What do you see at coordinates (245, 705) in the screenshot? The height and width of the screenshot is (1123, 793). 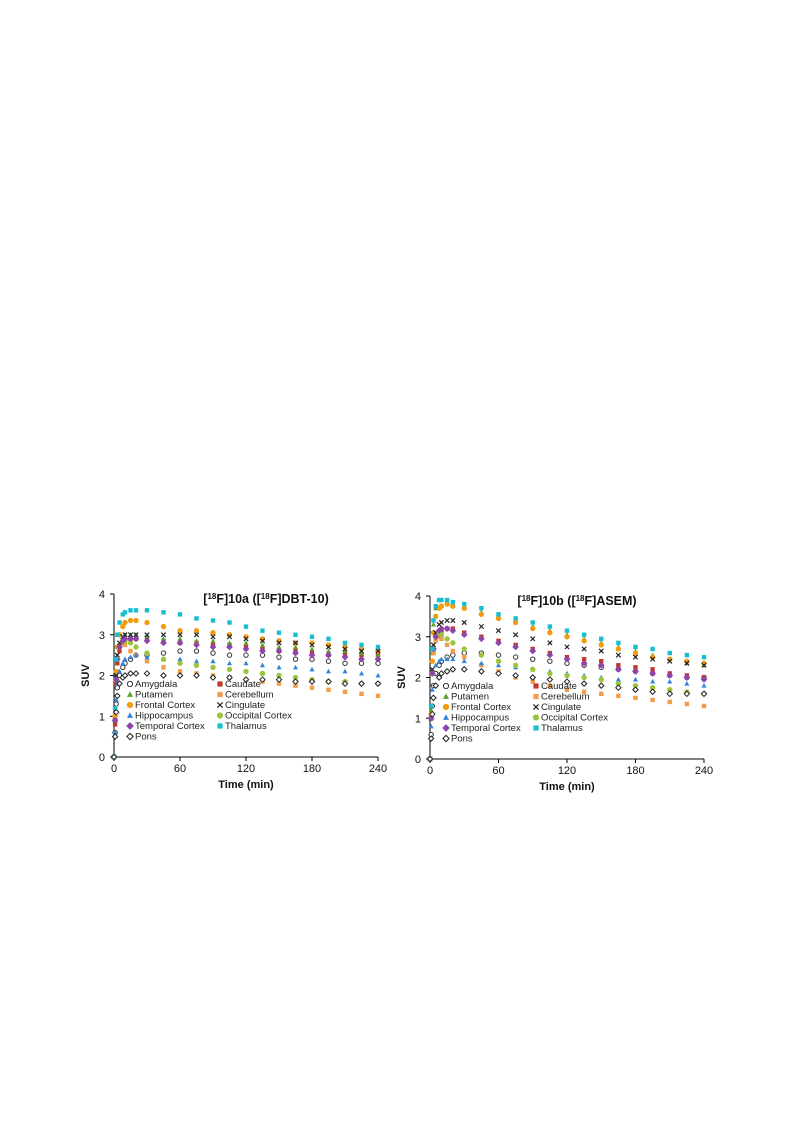 I see `legend-label: Cingulate` at bounding box center [245, 705].